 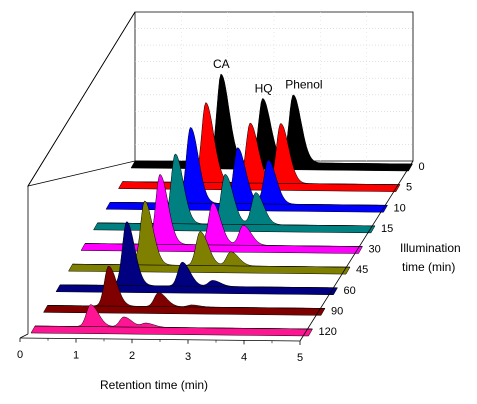 I want to click on peak-label: CA, so click(x=221, y=64).